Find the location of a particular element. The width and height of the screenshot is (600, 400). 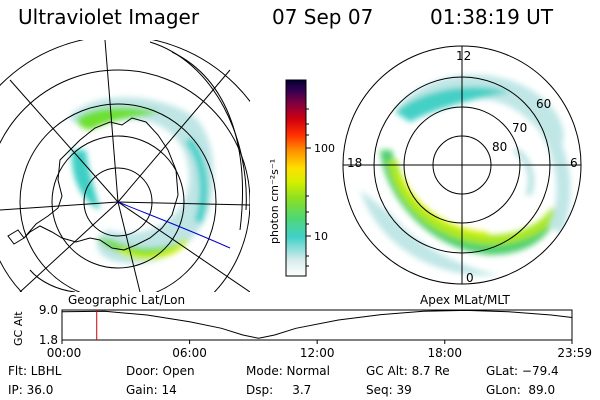

y-tick-label: 1.8 is located at coordinates (48, 340).